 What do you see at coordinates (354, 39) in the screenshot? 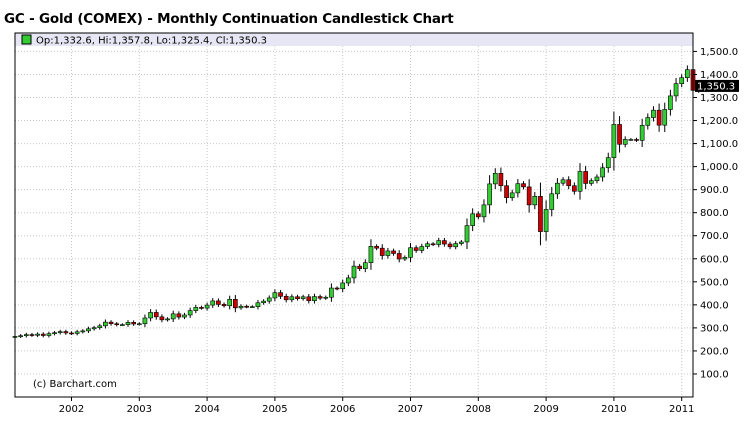
I see `ohlc-header-band` at bounding box center [354, 39].